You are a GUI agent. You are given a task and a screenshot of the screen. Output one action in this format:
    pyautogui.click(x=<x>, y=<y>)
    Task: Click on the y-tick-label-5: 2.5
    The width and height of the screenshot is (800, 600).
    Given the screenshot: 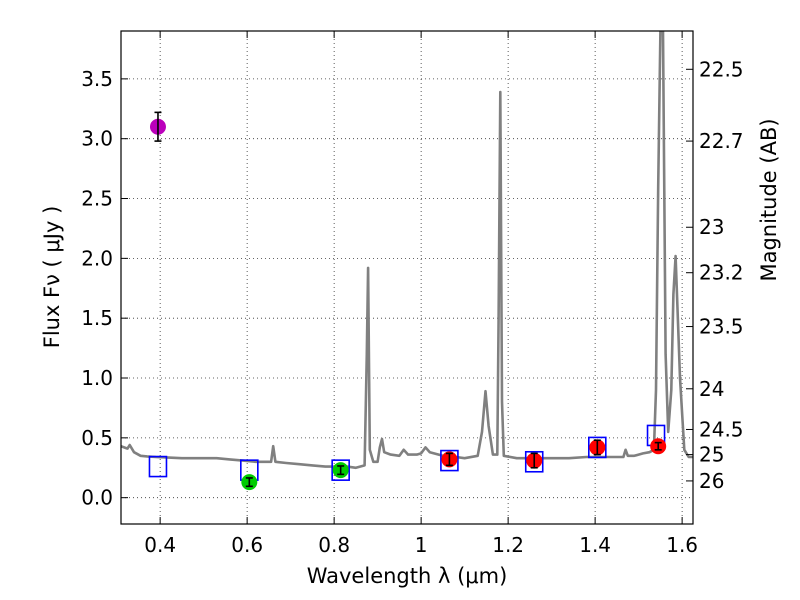 What is the action you would take?
    pyautogui.click(x=97, y=199)
    